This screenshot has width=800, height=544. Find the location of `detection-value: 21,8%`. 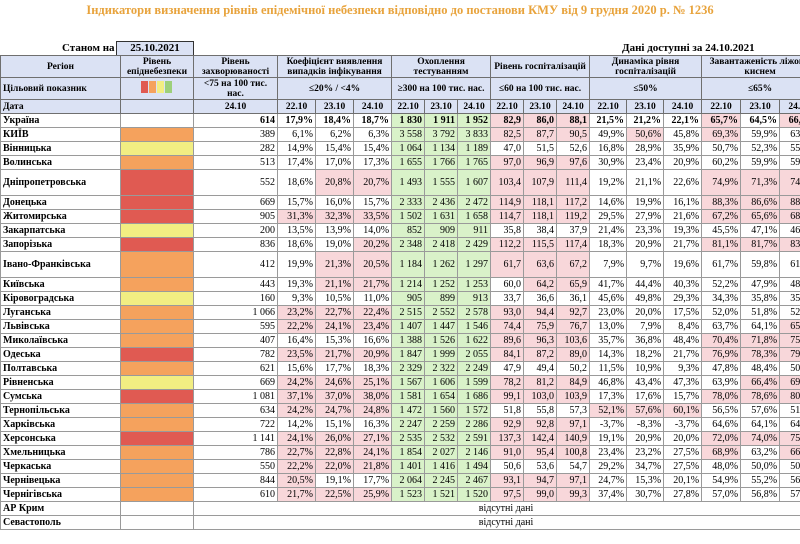

detection-value: 21,8% is located at coordinates (372, 466).